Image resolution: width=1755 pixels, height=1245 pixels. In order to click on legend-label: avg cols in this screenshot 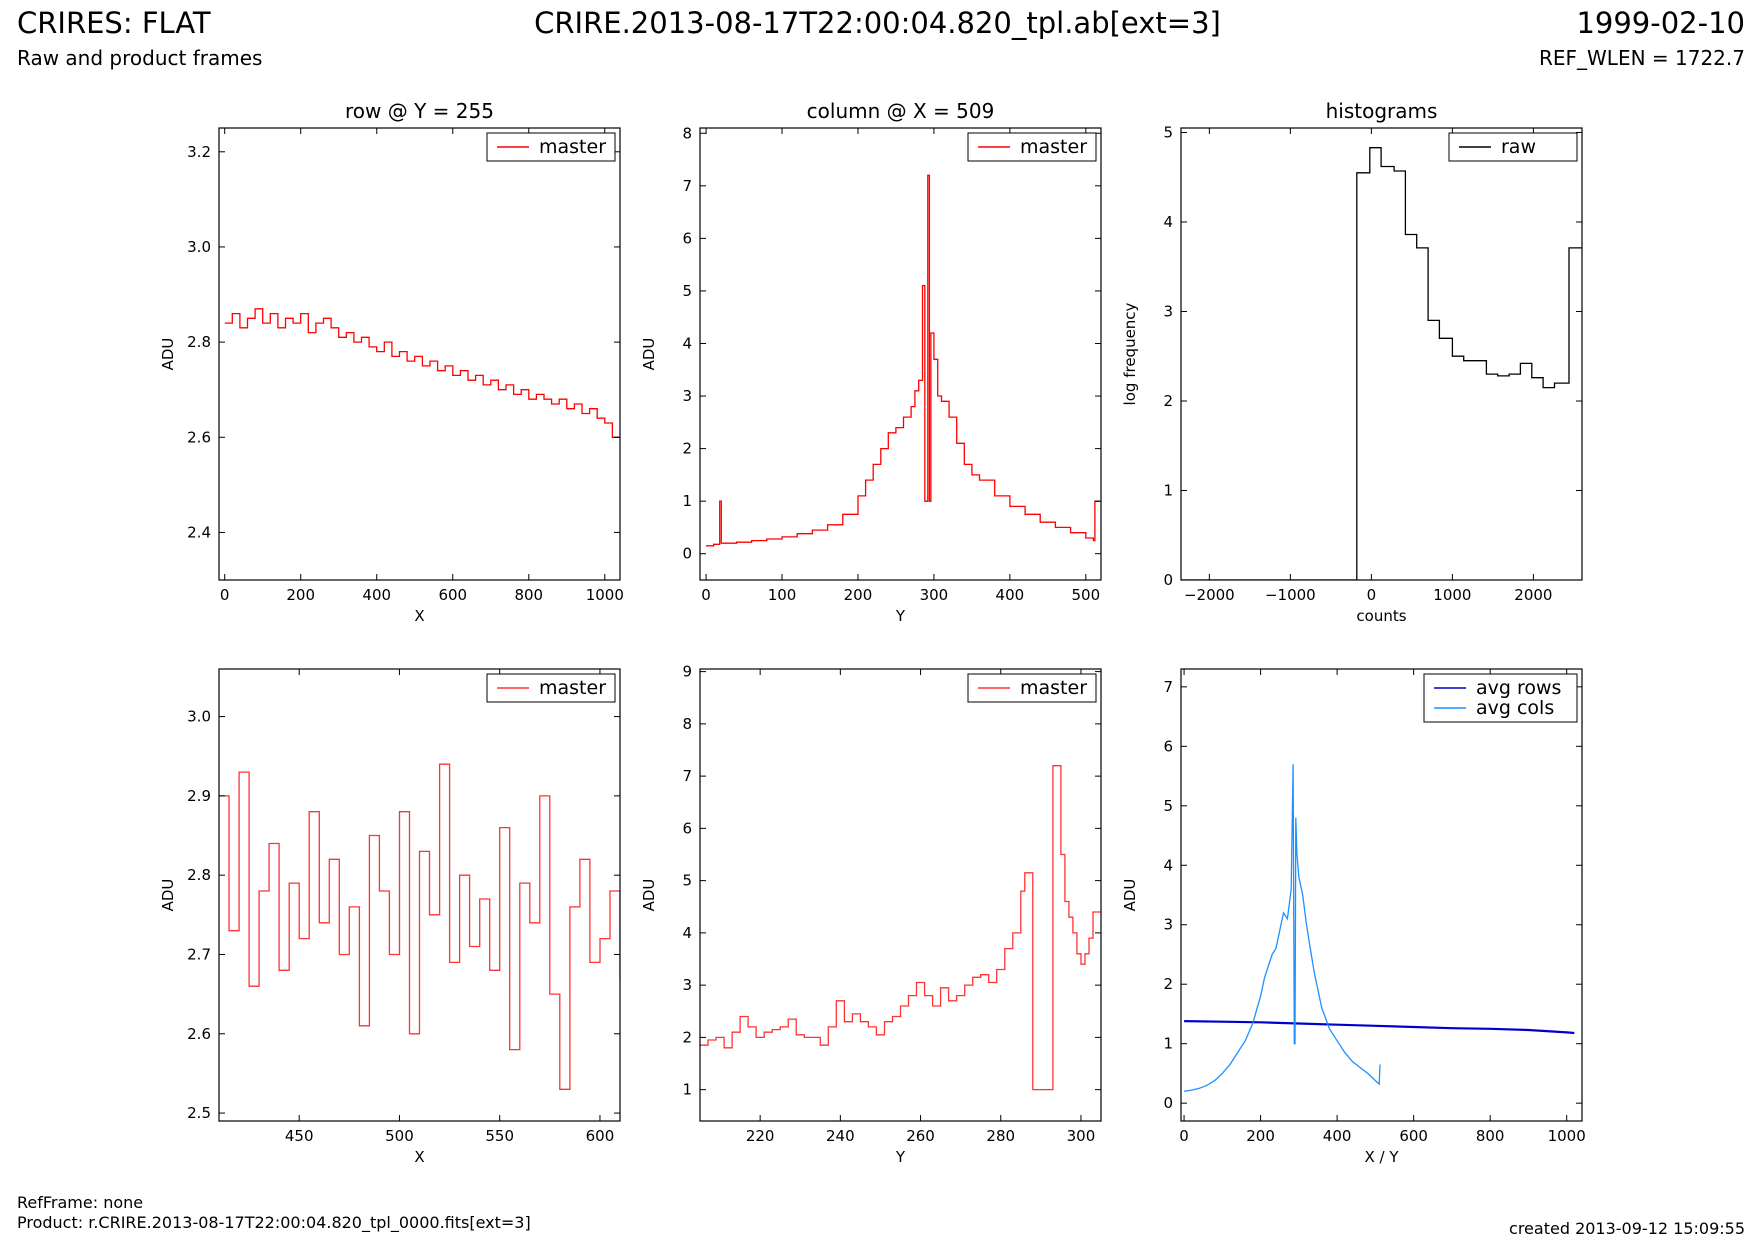, I will do `click(1515, 708)`.